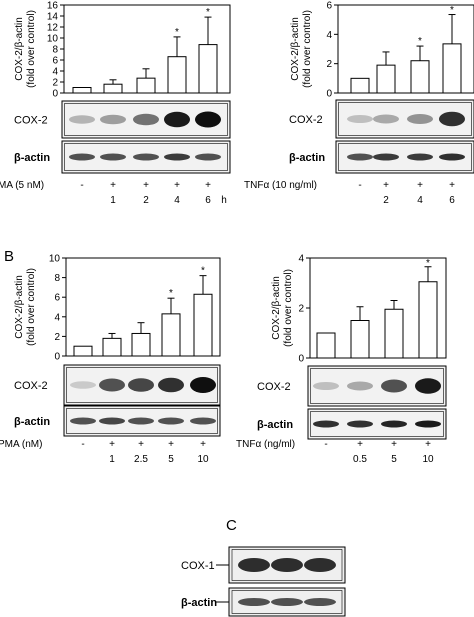 The height and width of the screenshot is (617, 474). Describe the element at coordinates (9, 256) in the screenshot. I see `panel-letter-b: B` at that location.